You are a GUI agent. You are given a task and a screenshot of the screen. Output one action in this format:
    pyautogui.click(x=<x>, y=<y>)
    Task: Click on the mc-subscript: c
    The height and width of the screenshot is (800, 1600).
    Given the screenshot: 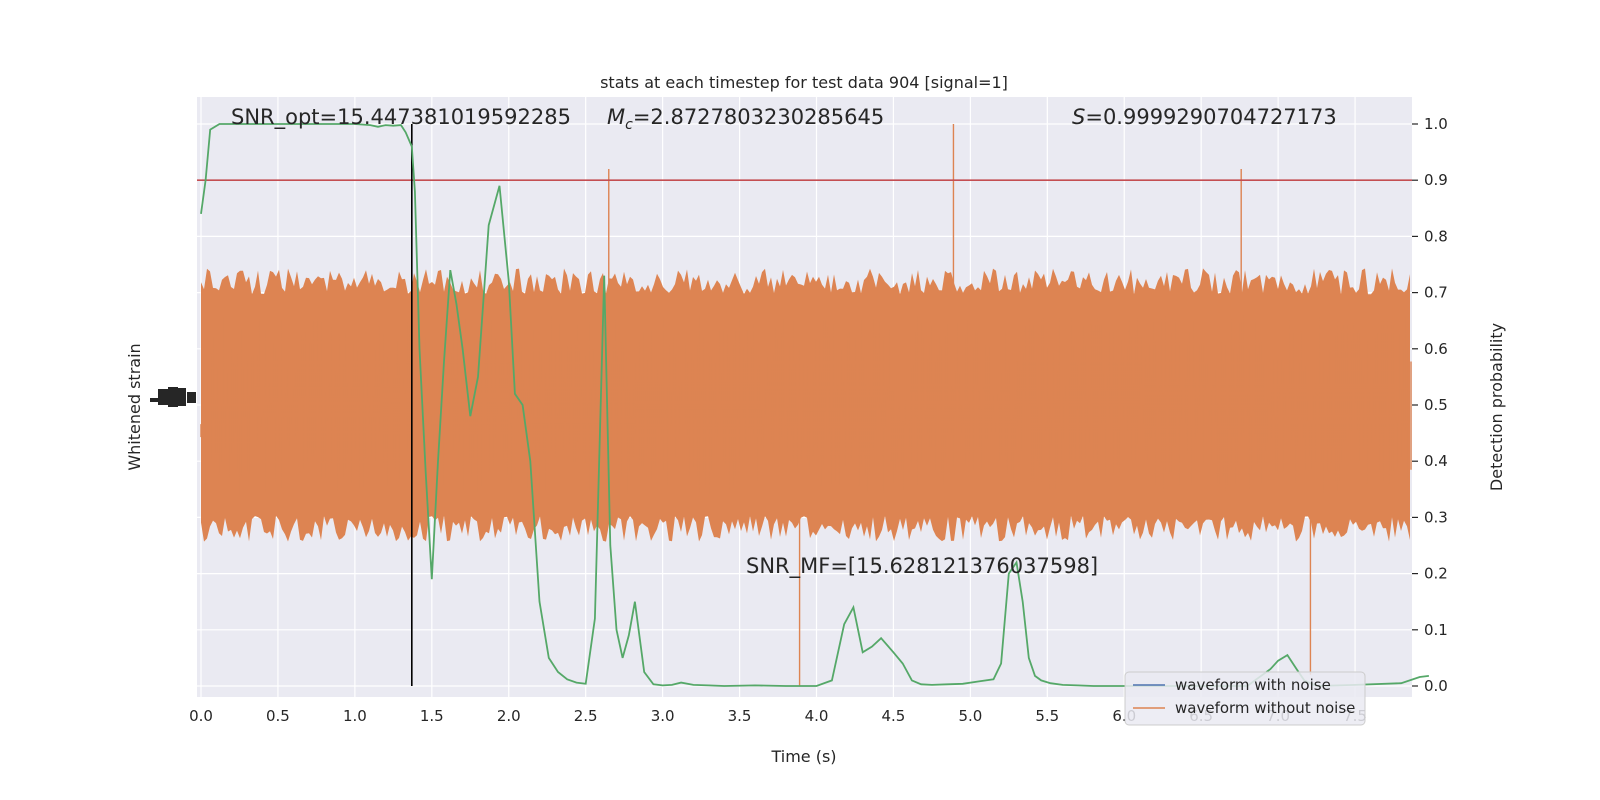 What is the action you would take?
    pyautogui.click(x=629, y=125)
    